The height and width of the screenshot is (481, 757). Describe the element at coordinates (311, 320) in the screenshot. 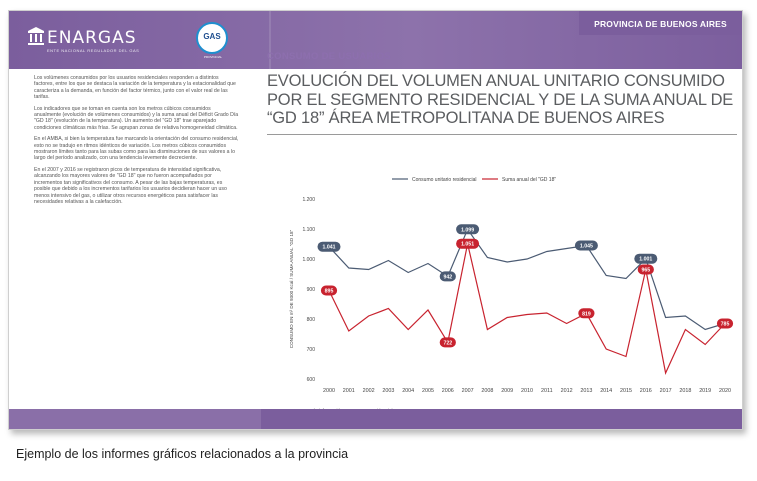

I see `y-tick-label: 800` at that location.